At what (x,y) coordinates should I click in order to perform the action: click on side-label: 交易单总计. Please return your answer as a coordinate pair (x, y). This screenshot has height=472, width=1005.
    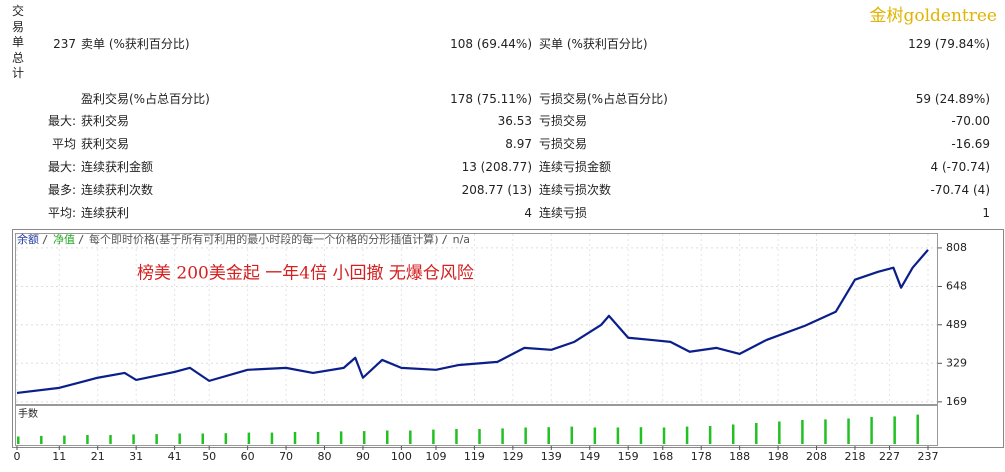
    Looking at the image, I should click on (18, 42).